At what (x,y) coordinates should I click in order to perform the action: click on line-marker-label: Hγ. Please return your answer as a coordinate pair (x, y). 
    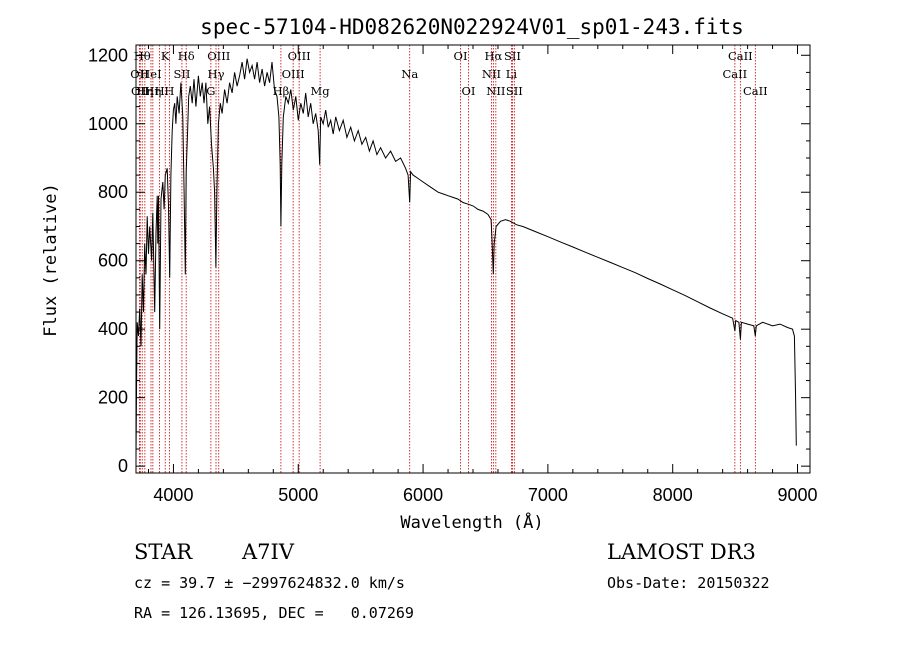
    Looking at the image, I should click on (216, 74).